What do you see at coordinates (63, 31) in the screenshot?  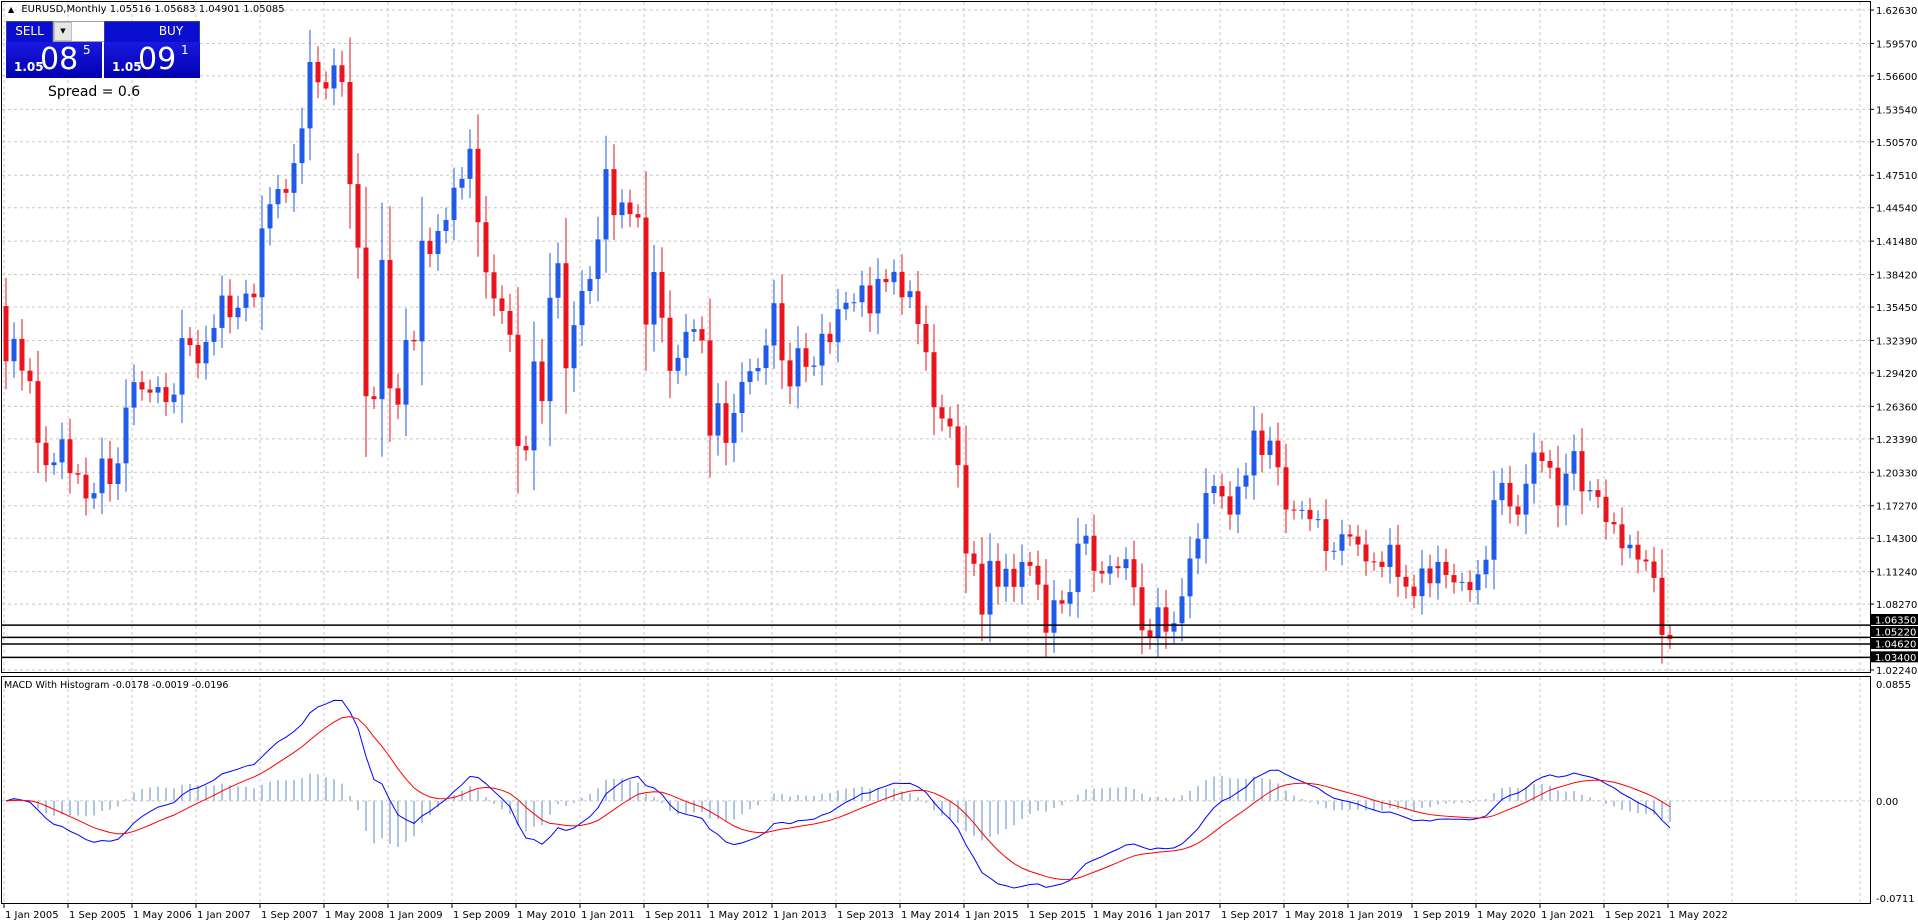 I see `decrease-lot-icon: ▼` at bounding box center [63, 31].